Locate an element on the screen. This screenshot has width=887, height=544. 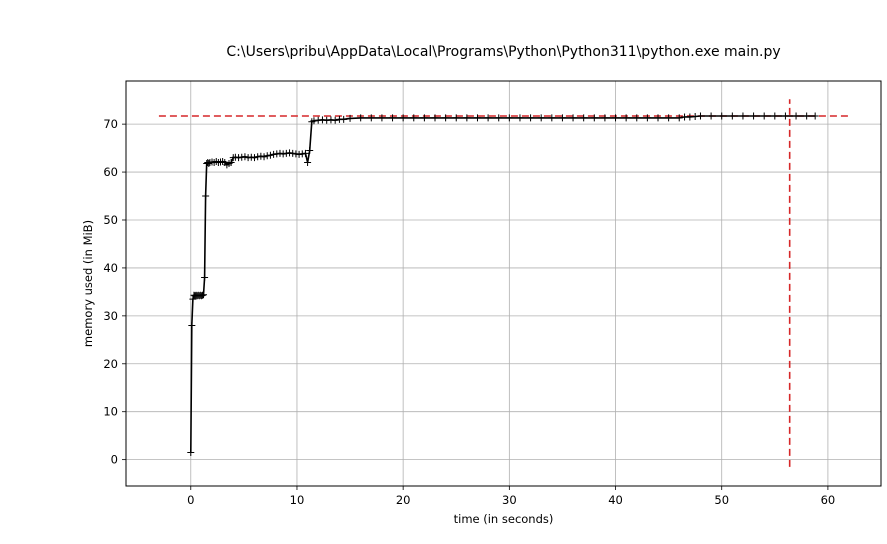
x-tick-label: 30 is located at coordinates (509, 500).